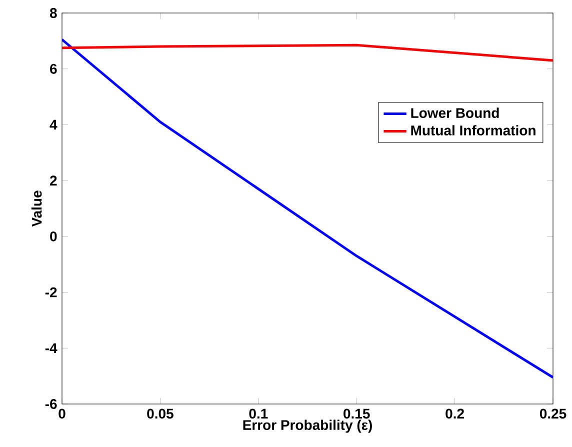 This screenshot has width=572, height=447. Describe the element at coordinates (62, 413) in the screenshot. I see `x-tick-label: 0` at that location.